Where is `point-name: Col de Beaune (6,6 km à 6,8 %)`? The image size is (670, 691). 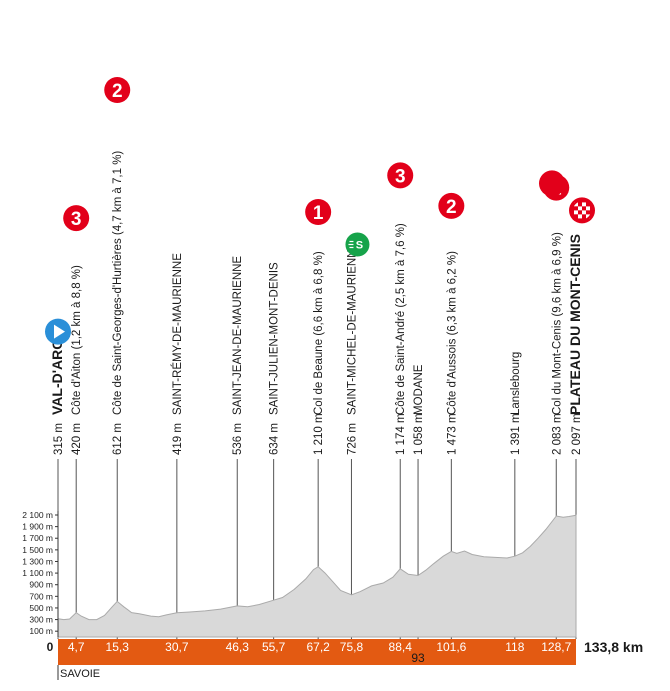 point-name: Col de Beaune (6,6 km à 6,8 %) is located at coordinates (319, 333).